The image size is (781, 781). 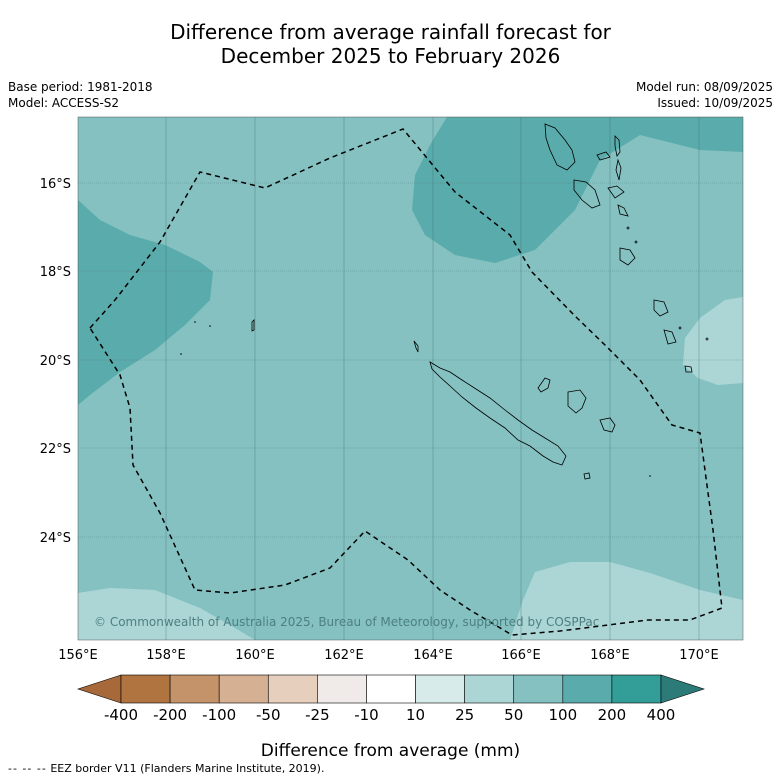 What do you see at coordinates (715, 103) in the screenshot?
I see `issued-label: Issued: 10/09/2025` at bounding box center [715, 103].